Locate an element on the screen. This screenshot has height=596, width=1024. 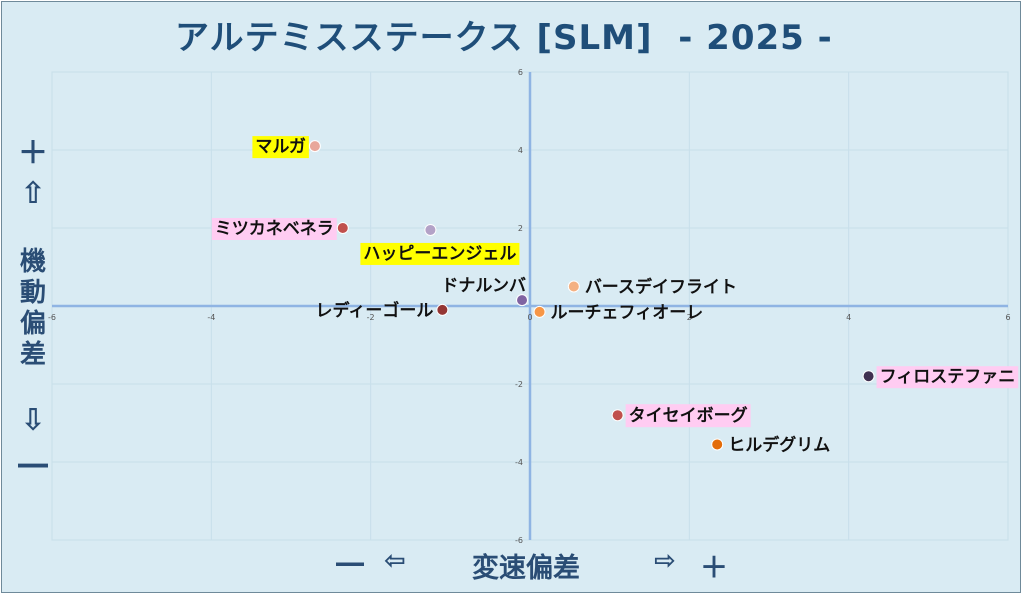
data-point-group: タイセイボーグ is located at coordinates (681, 416).